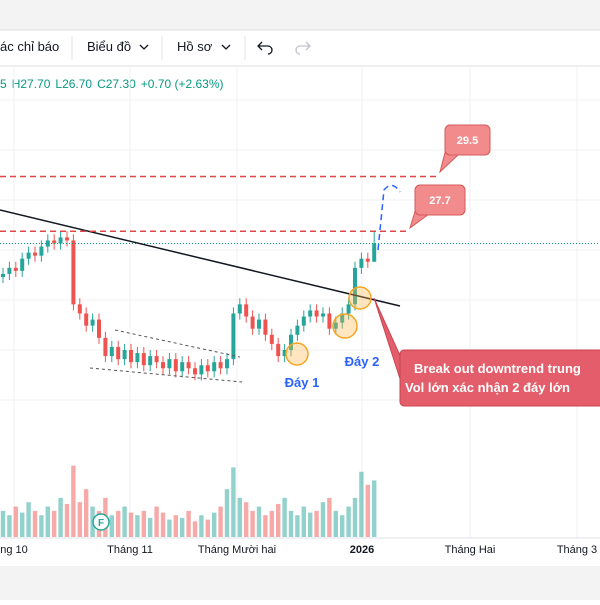 The height and width of the screenshot is (605, 600). Describe the element at coordinates (188, 501) in the screenshot. I see `volume-pane` at that location.